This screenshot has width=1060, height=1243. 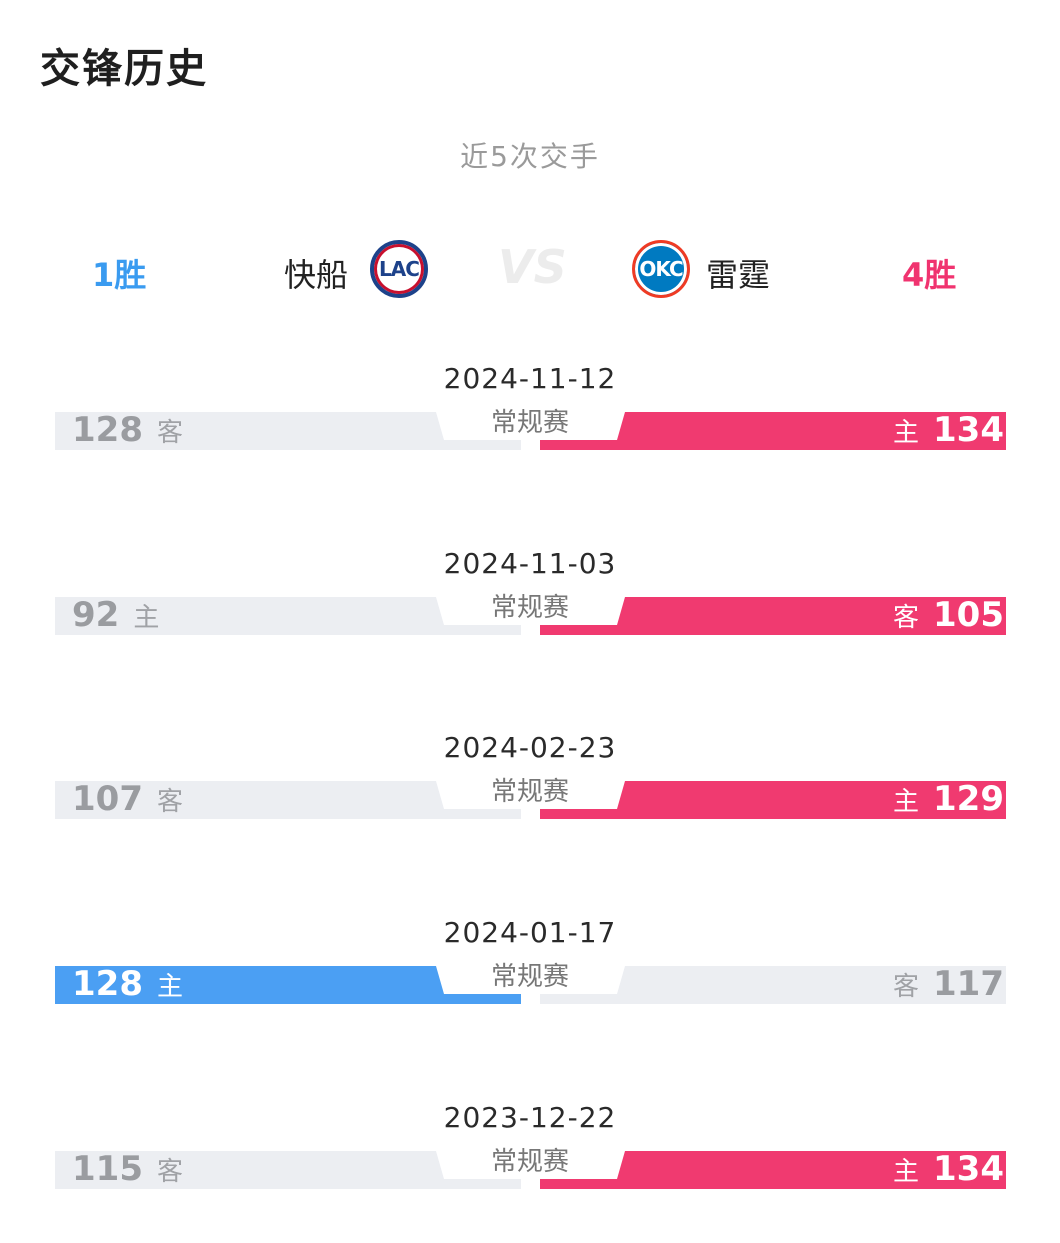 I want to click on match-row: 2023-12-22 常规赛 115 客 主 134, so click(x=530, y=1151).